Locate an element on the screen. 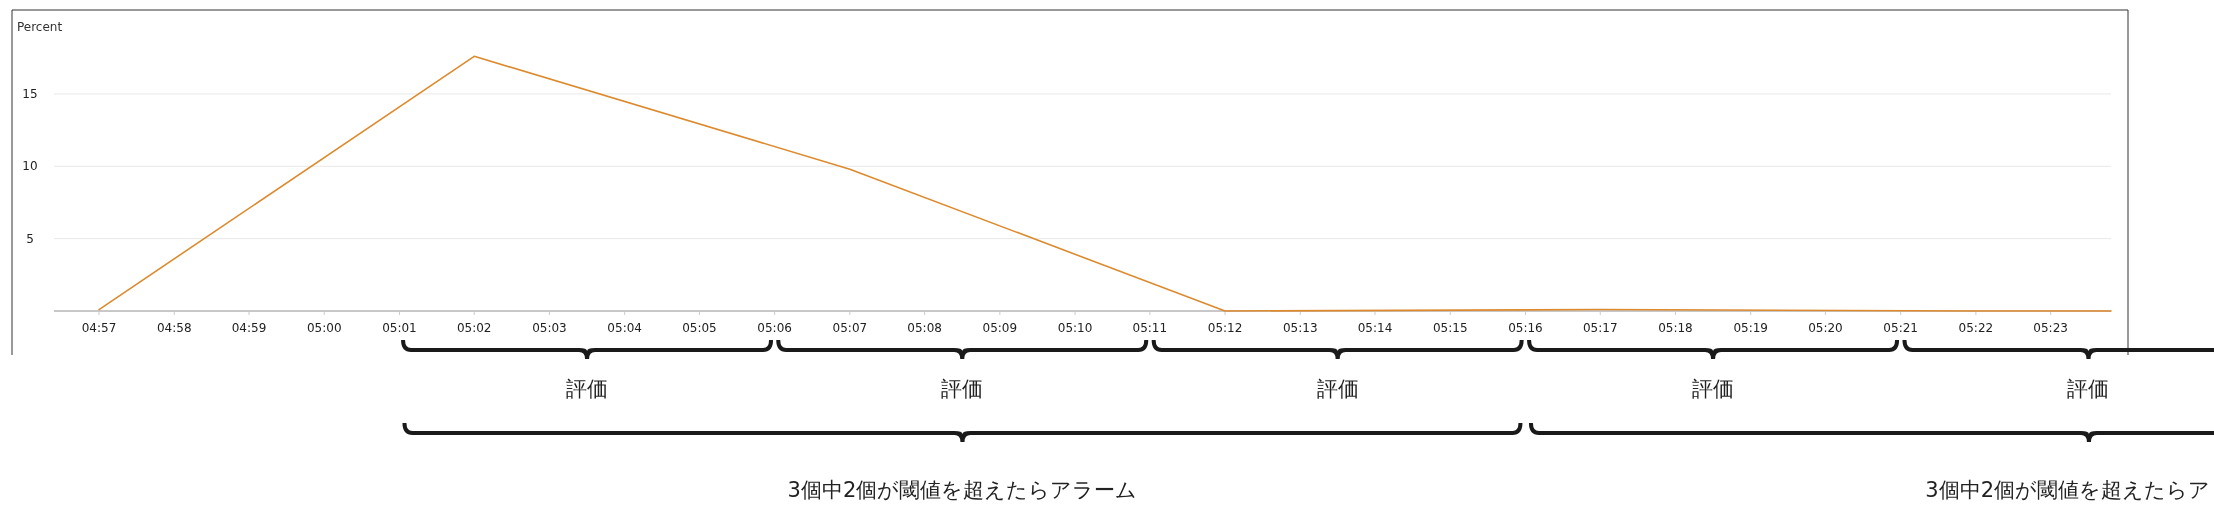  x-tick-label: 05:12 is located at coordinates (1225, 328).